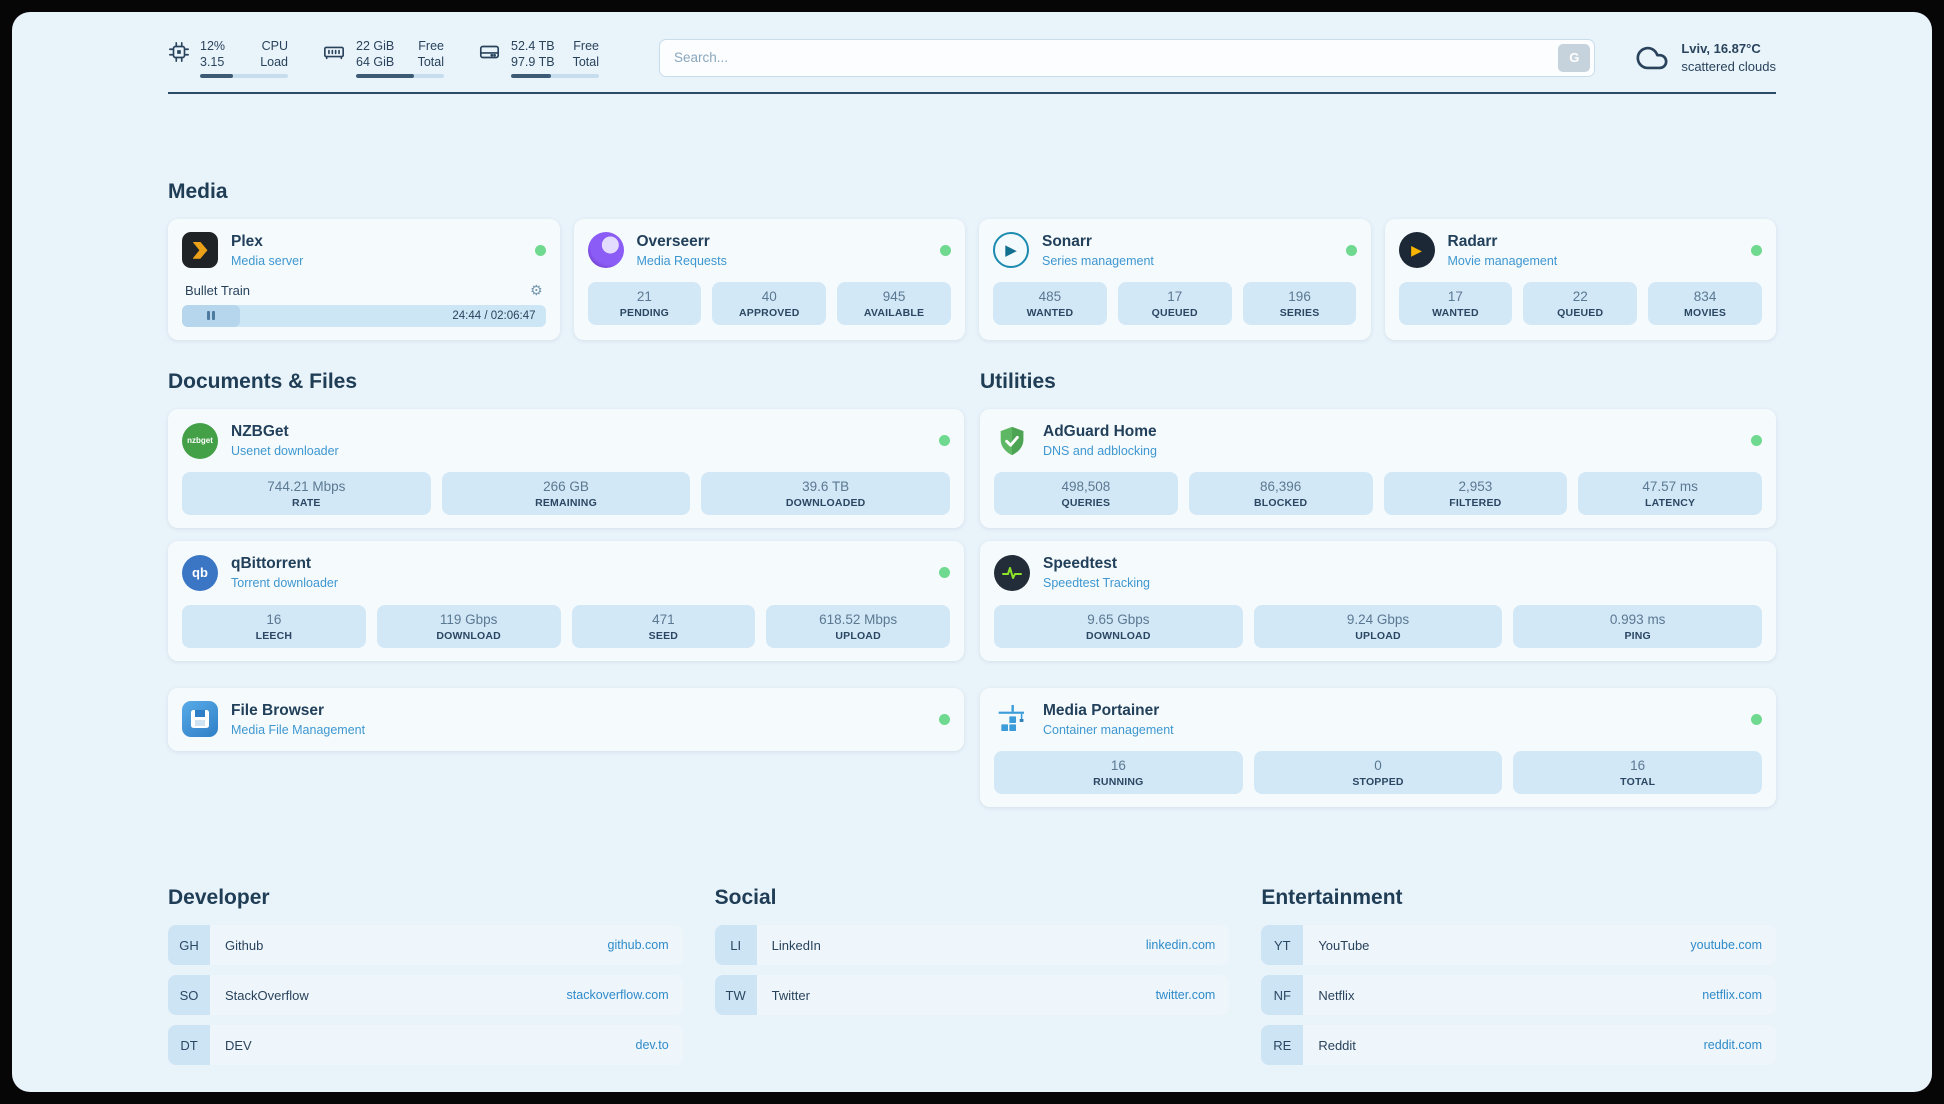 This screenshot has height=1104, width=1944. Describe the element at coordinates (1108, 729) in the screenshot. I see `service-desc: Container management` at that location.